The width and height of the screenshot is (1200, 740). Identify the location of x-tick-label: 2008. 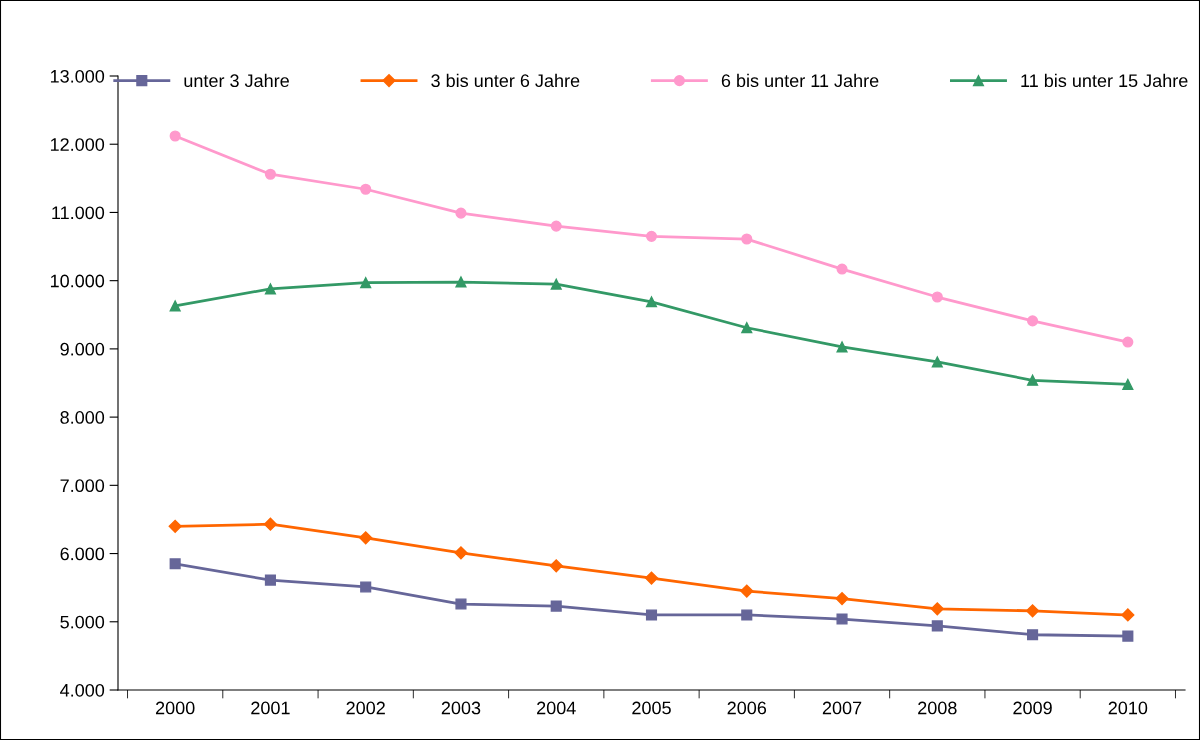
(937, 708).